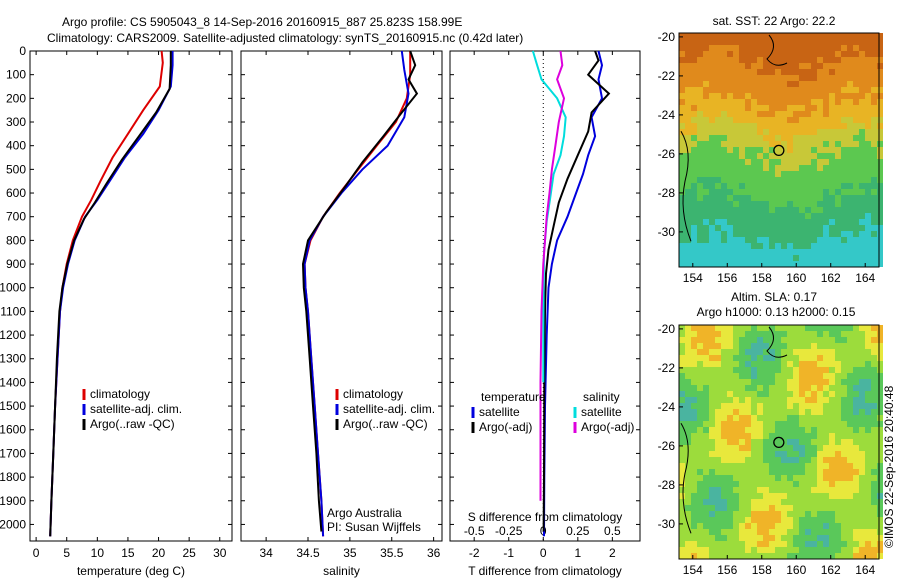 The width and height of the screenshot is (900, 580). What do you see at coordinates (22, 51) in the screenshot?
I see `y-tick-label: 0` at bounding box center [22, 51].